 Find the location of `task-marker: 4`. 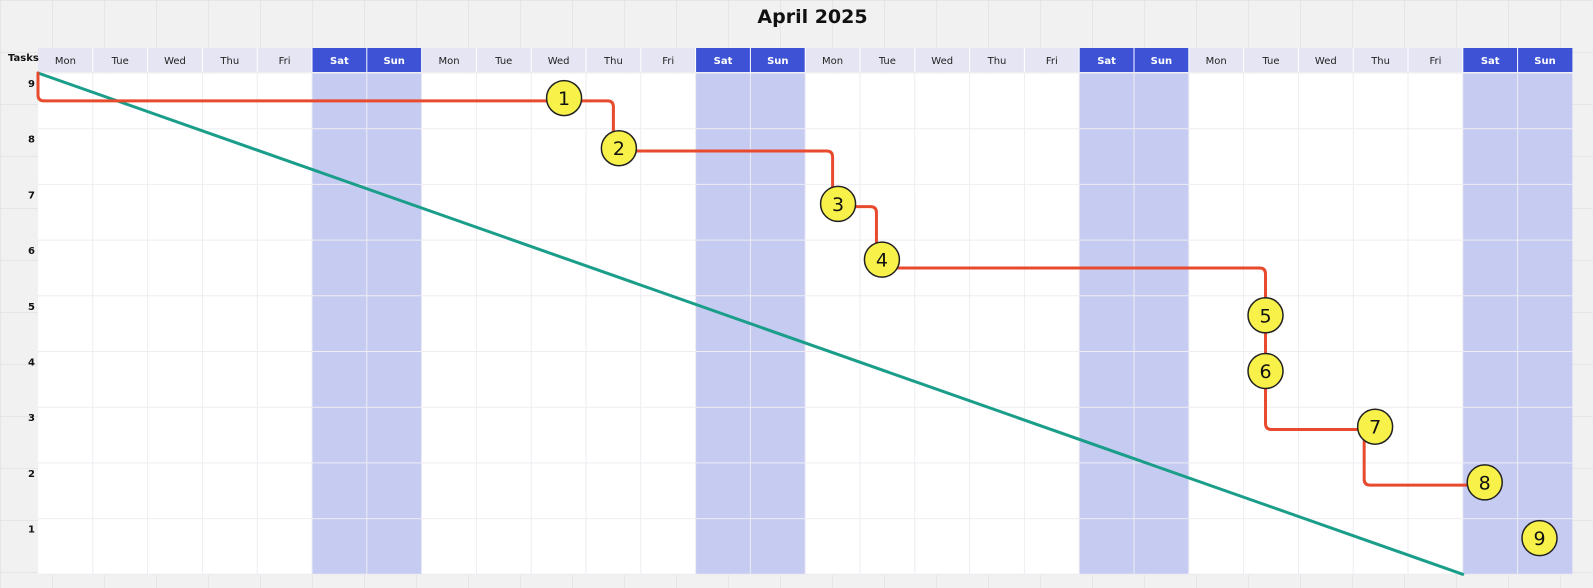

task-marker: 4 is located at coordinates (882, 259).